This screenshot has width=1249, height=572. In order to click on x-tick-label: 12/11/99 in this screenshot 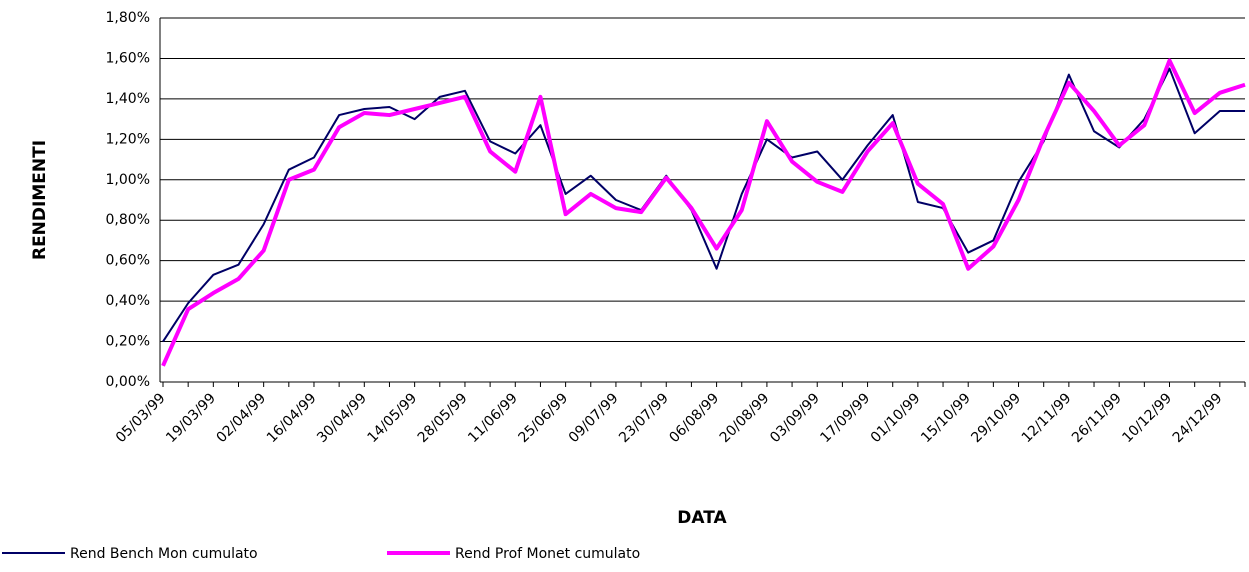, I will do `click(1047, 418)`.